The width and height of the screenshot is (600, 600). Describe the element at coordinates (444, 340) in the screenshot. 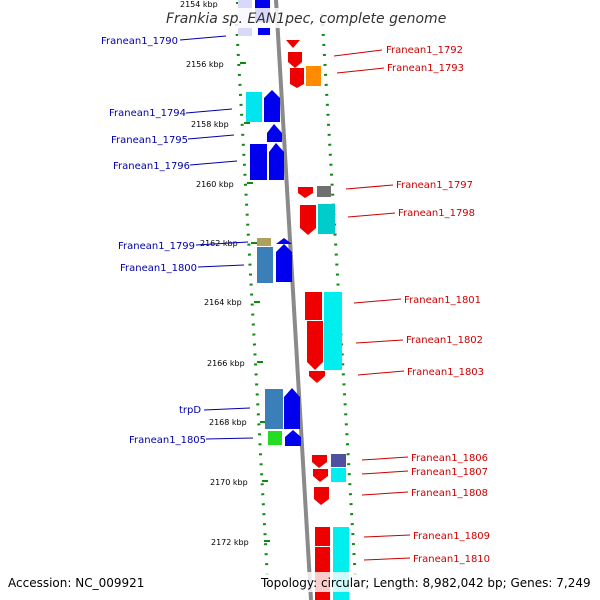

I see `gene-label: Franean1_1802` at that location.